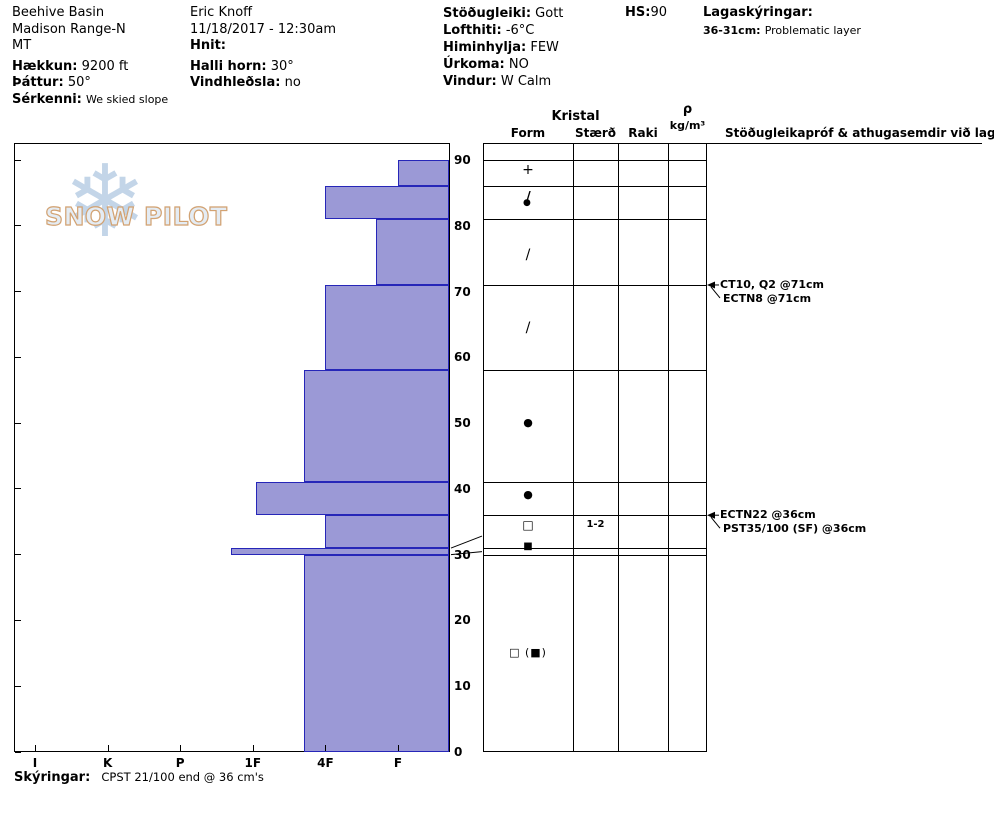  I want to click on density-symbol-header: ρ, so click(687, 109).